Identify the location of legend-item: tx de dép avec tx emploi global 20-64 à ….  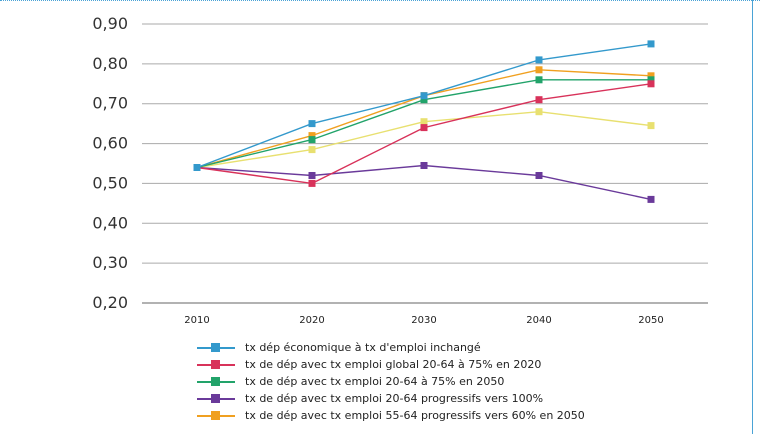
(447, 364).